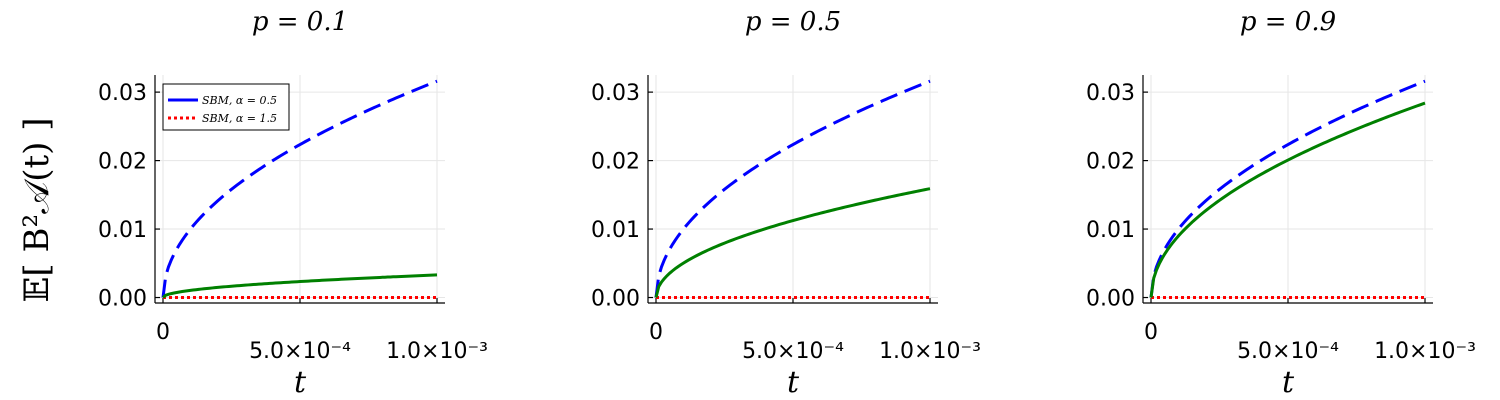 The height and width of the screenshot is (400, 1500). What do you see at coordinates (239, 118) in the screenshot?
I see `legend-label: SBM, α = 1.5` at bounding box center [239, 118].